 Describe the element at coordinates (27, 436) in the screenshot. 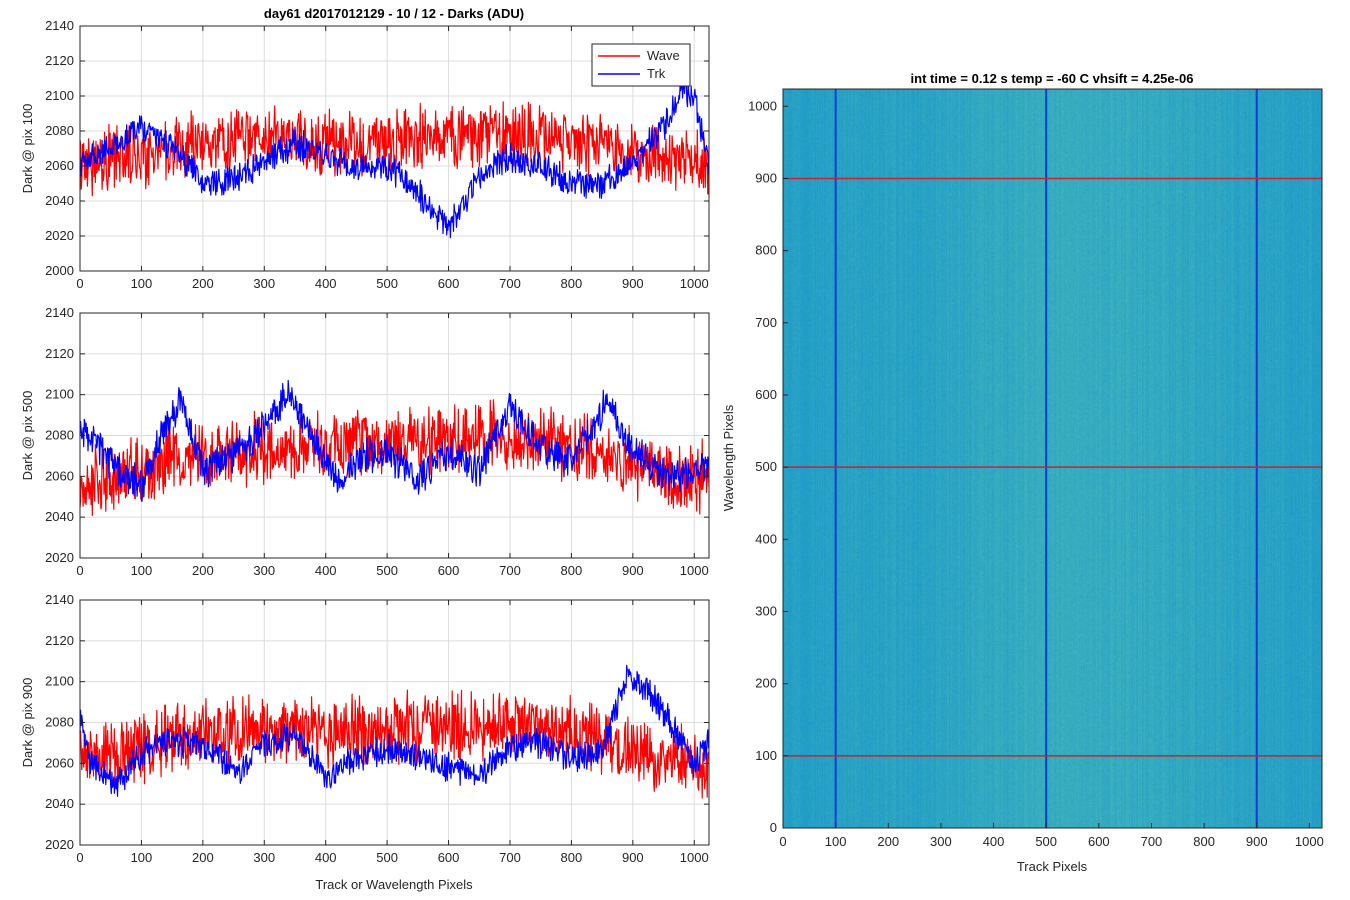

I see `y-axis-label: Dark @ pix 500` at that location.